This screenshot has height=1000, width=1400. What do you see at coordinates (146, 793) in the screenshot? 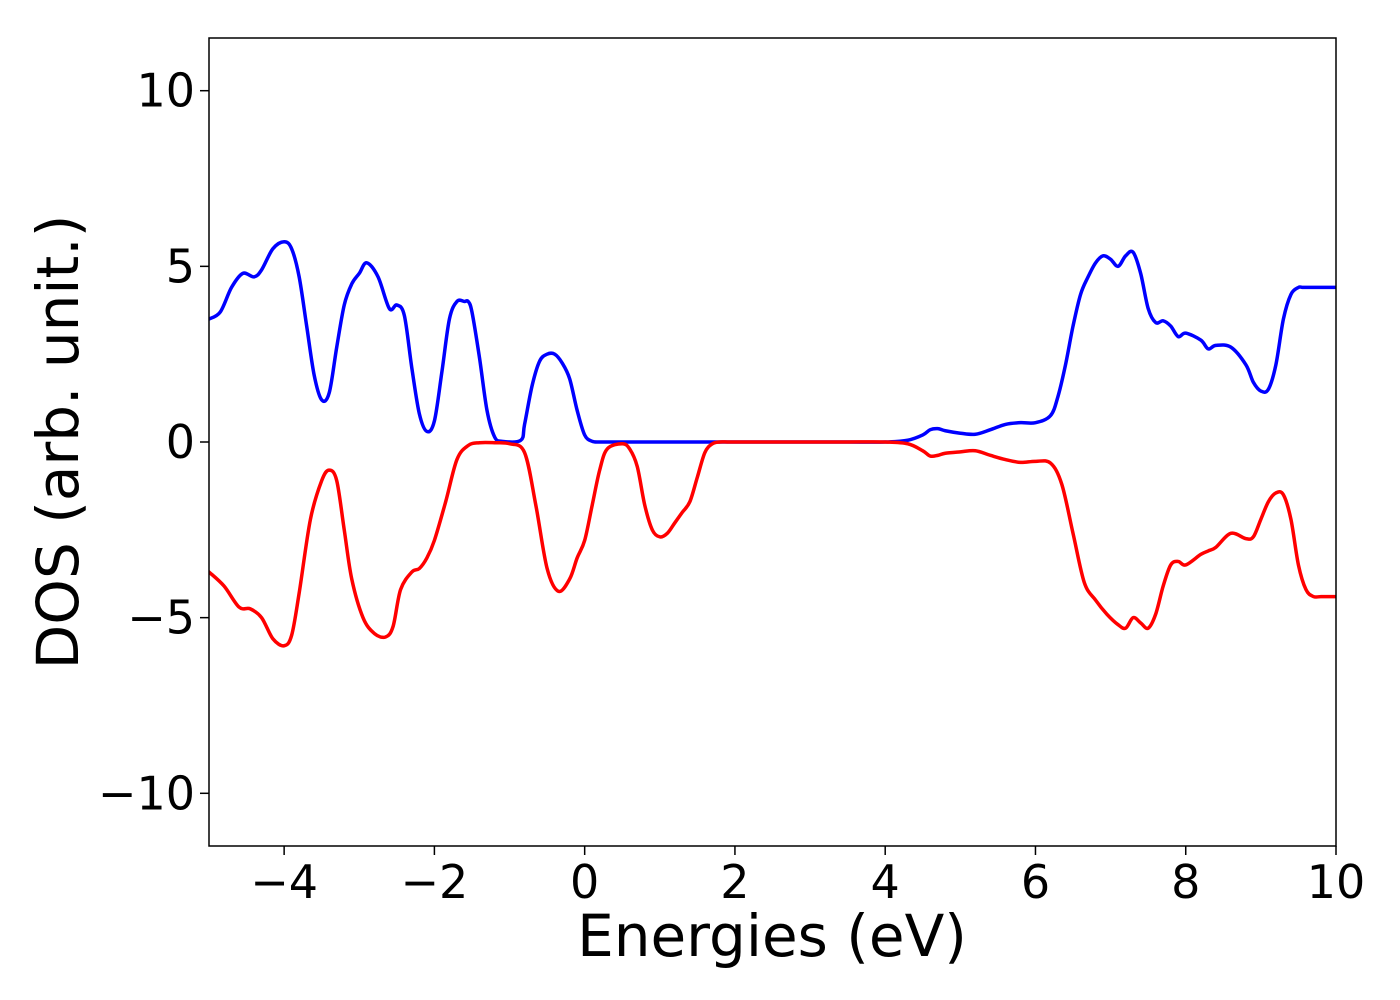
I see `y-tick-label: −10` at bounding box center [146, 793].